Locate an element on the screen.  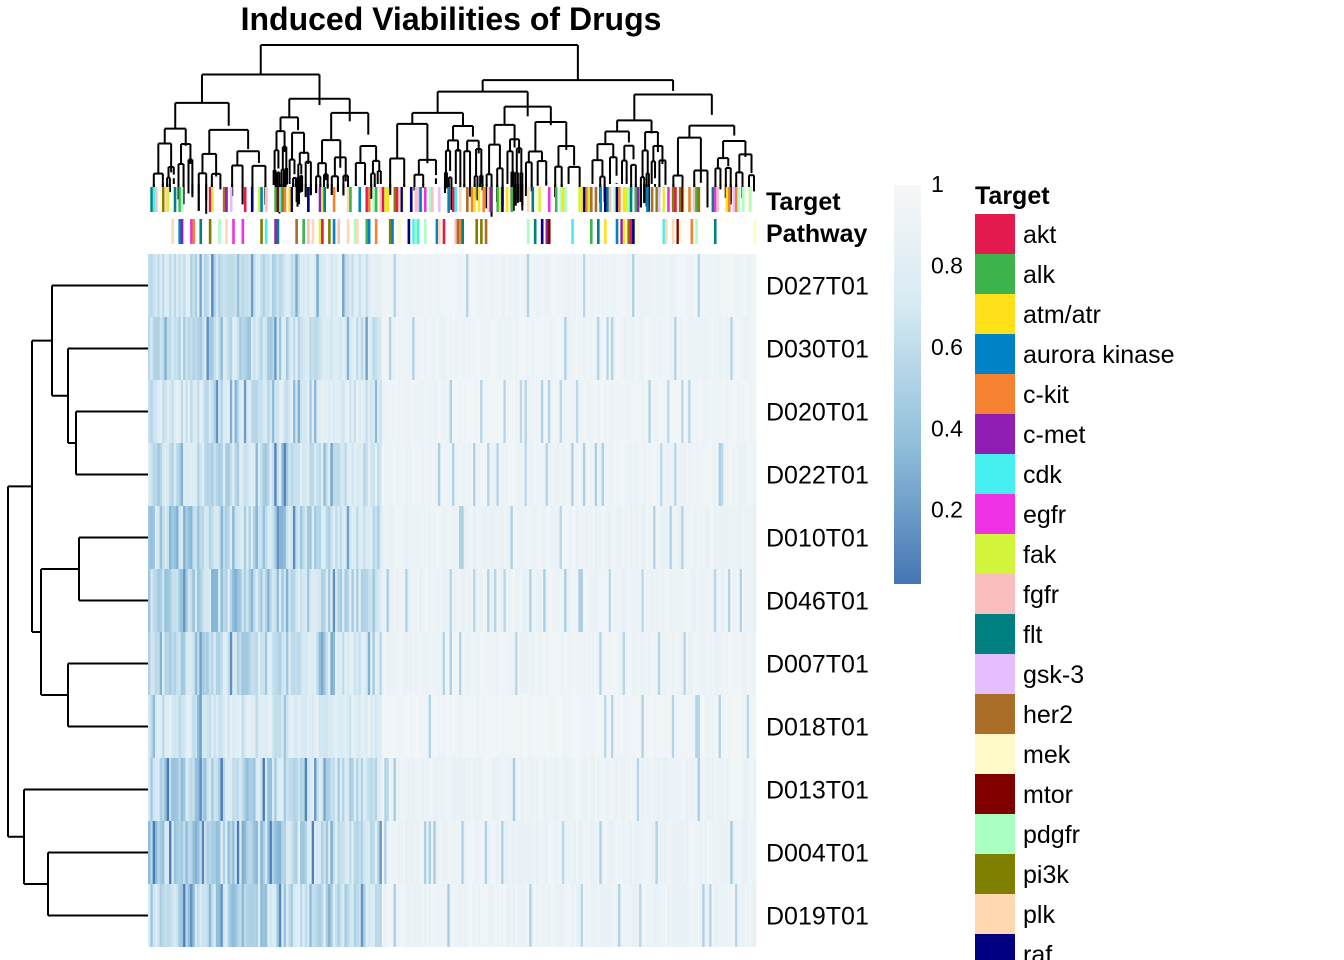
legend-label: raf is located at coordinates (1037, 950).